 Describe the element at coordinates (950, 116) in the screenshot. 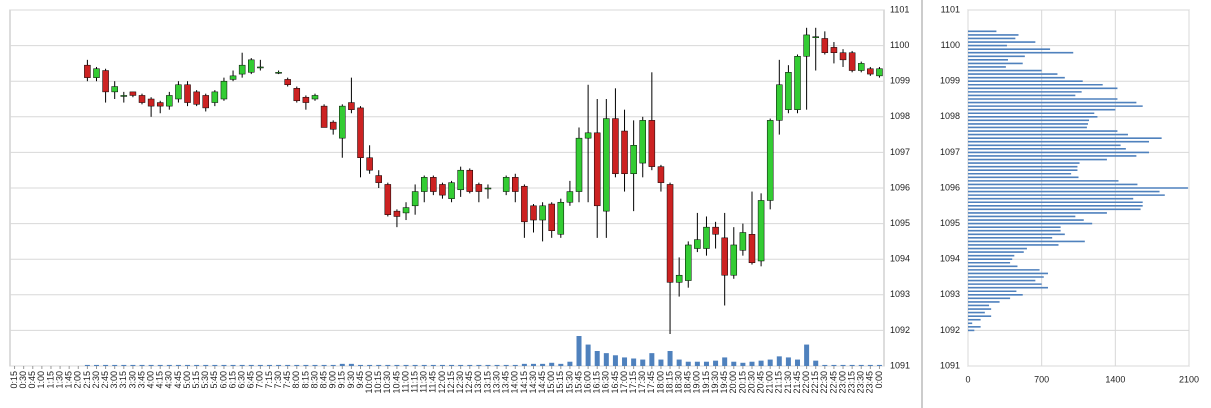

I see `y-tick-label: 1098` at that location.